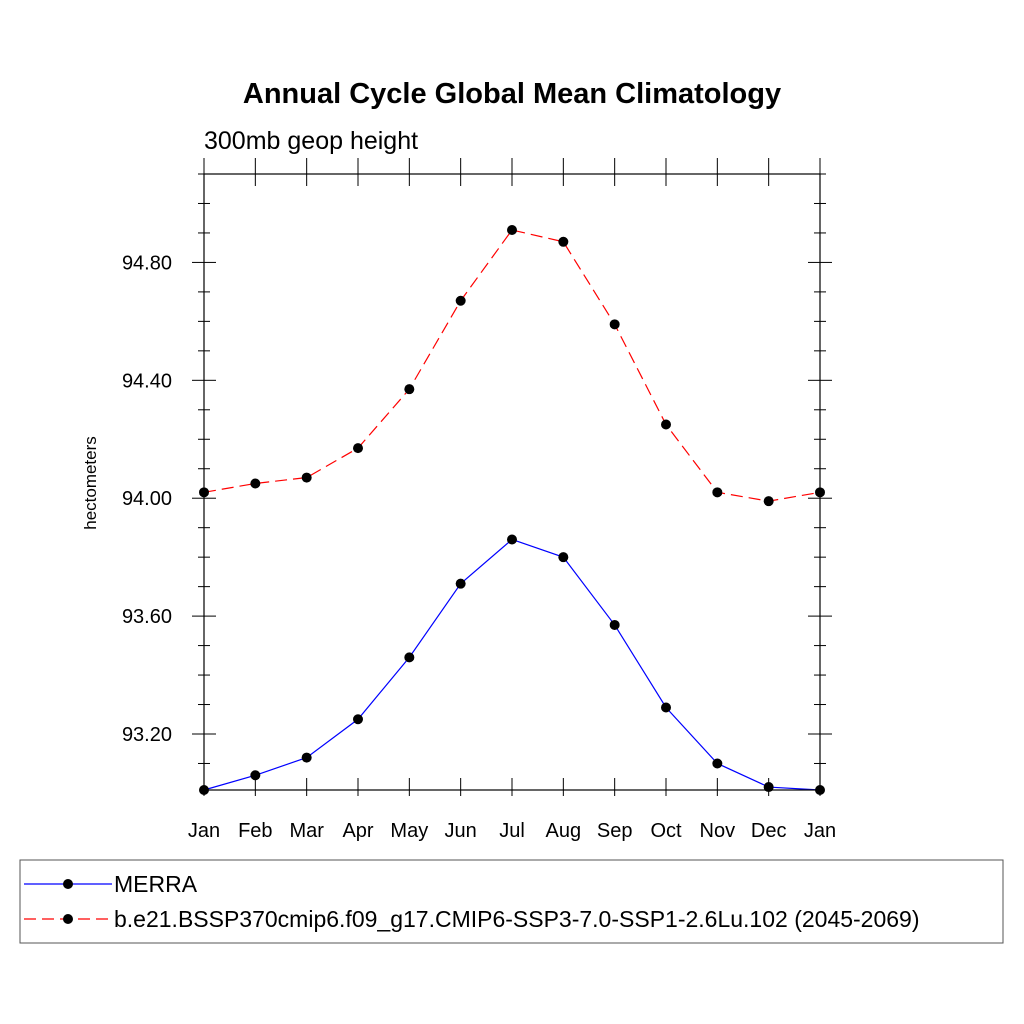 This screenshot has width=1024, height=1024. I want to click on chart-title: Annual Cycle Global Mean Climatology, so click(512, 94).